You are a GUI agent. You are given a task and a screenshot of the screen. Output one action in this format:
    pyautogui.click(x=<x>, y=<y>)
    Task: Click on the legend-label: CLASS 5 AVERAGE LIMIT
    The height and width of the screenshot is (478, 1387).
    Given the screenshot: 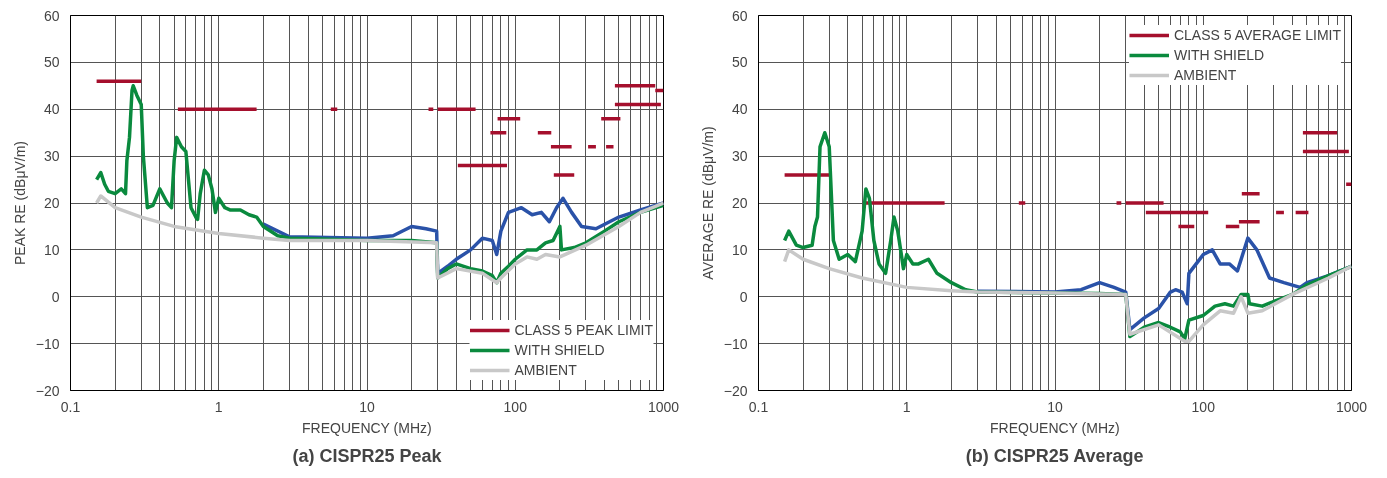 What is the action you would take?
    pyautogui.click(x=1257, y=35)
    